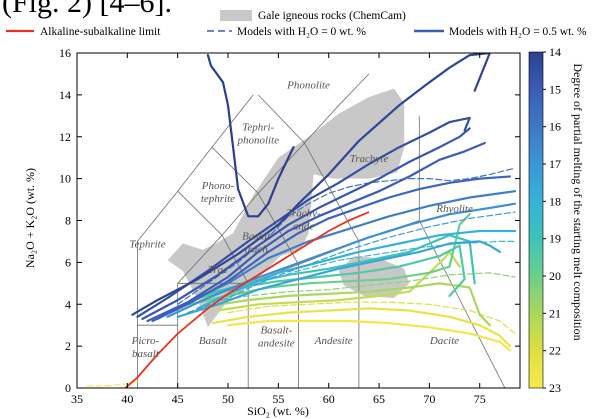  I want to click on x-tick-label: 55, so click(278, 399).